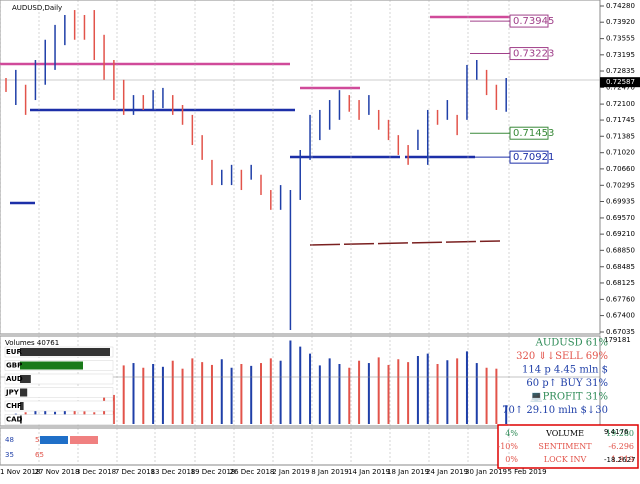 The width and height of the screenshot is (640, 484). I want to click on date-label: 3 Dec 2018, so click(96, 472).